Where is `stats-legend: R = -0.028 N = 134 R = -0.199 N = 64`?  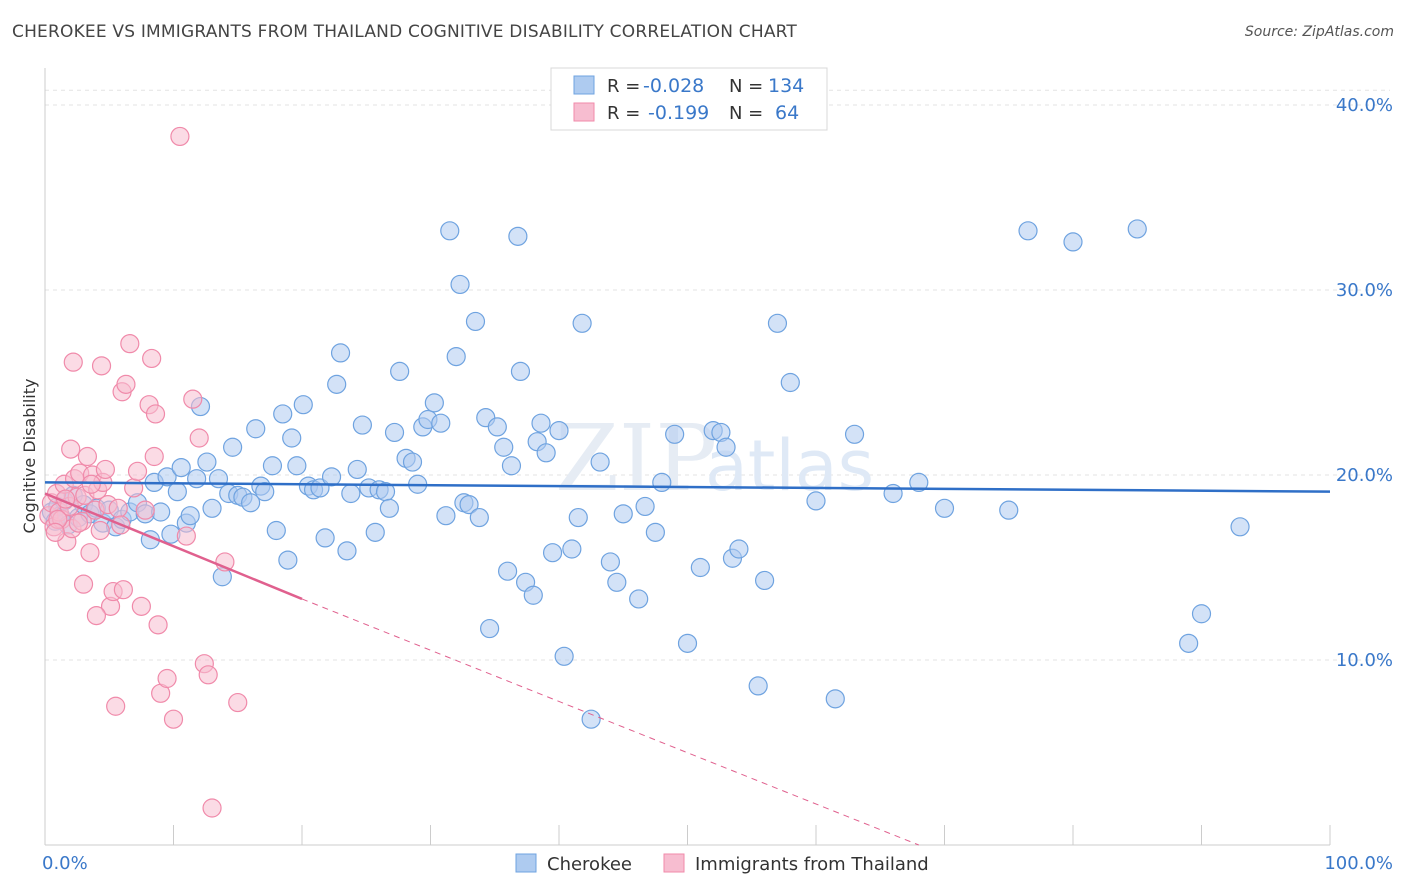 stats-legend: R = -0.028 N = 134 R = -0.199 N = 64 is located at coordinates (689, 99).